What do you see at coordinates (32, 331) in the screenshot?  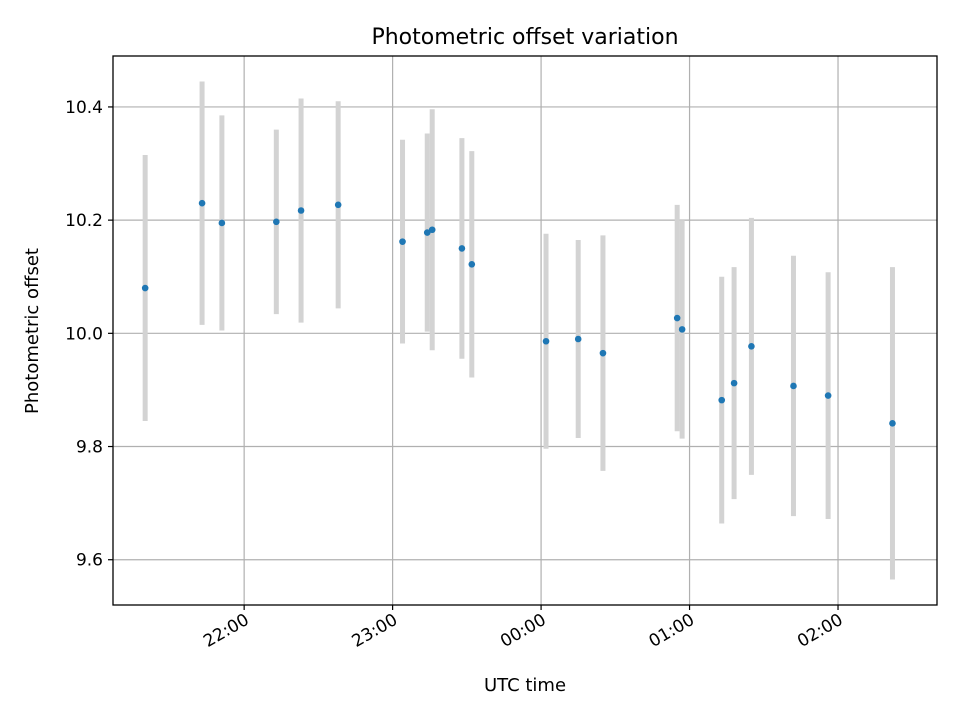 I see `y-axis-label: Photometric offset` at bounding box center [32, 331].